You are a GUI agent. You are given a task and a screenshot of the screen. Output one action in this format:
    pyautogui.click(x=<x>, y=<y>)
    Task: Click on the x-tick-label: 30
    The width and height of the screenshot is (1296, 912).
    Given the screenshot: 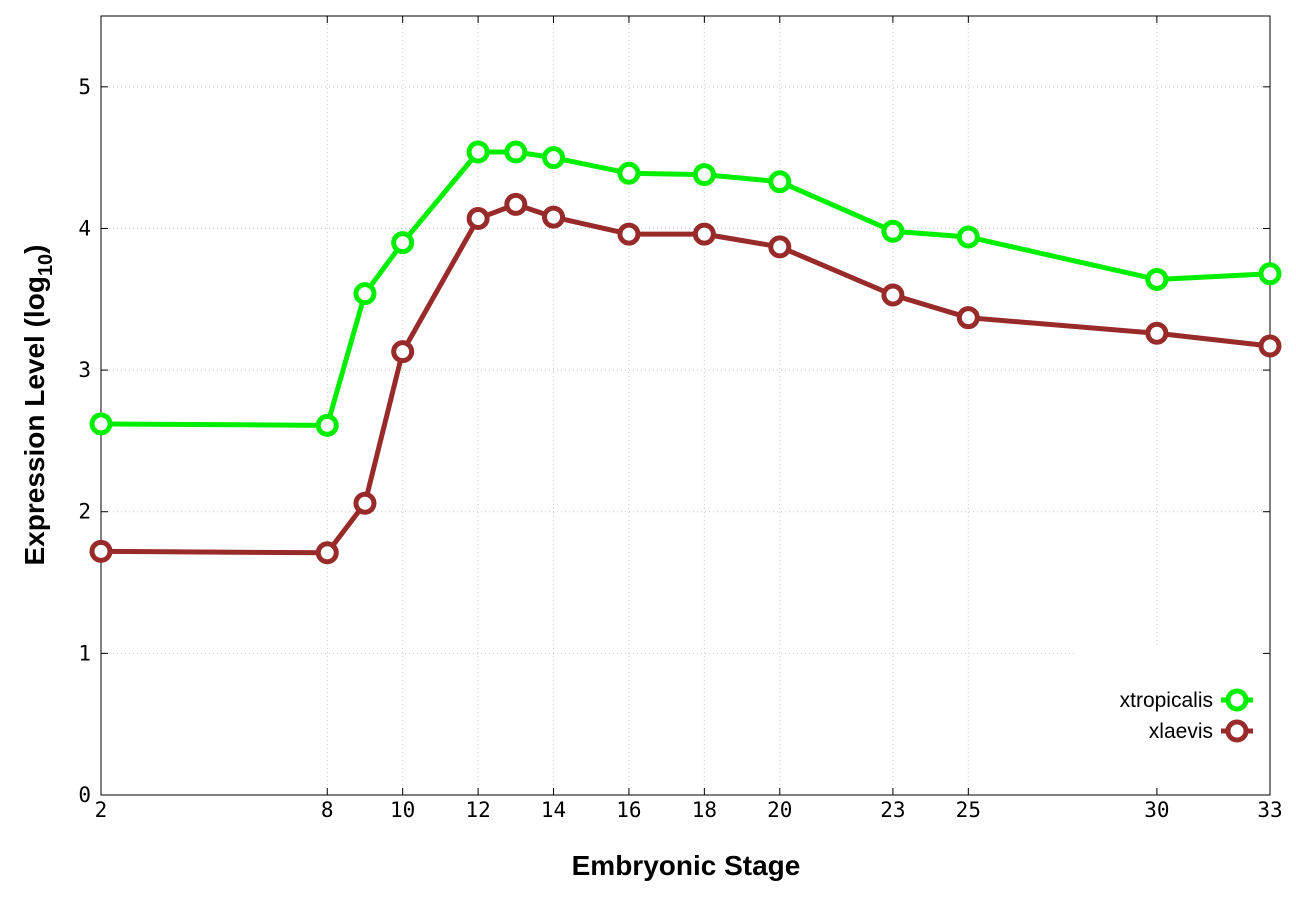 What is the action you would take?
    pyautogui.click(x=1156, y=810)
    